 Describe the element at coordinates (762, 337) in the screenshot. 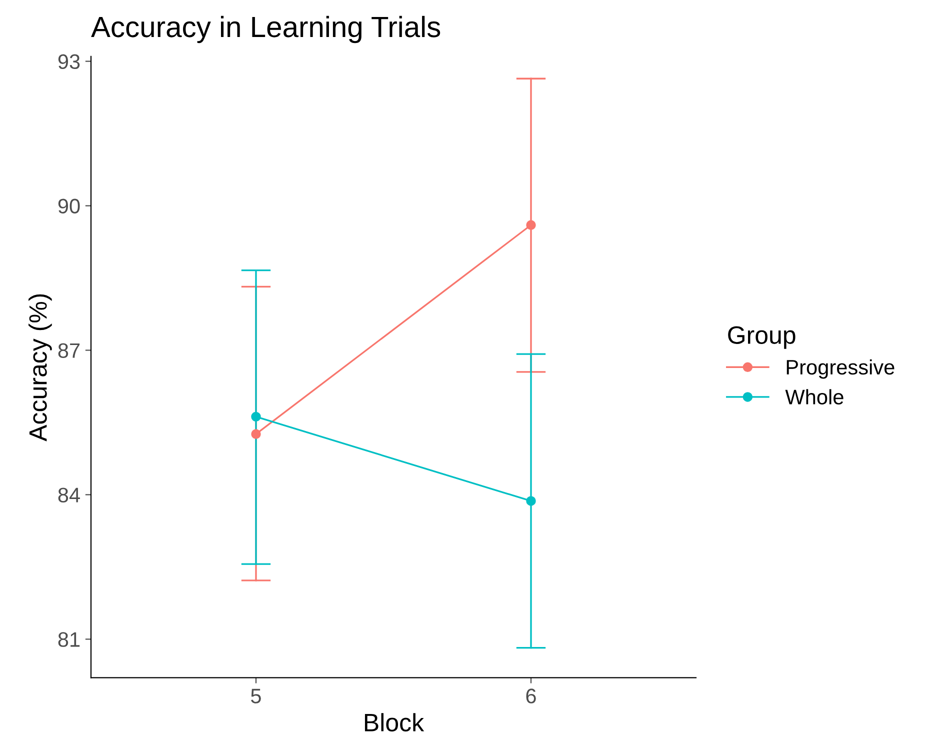

I see `legend-title: Group` at that location.